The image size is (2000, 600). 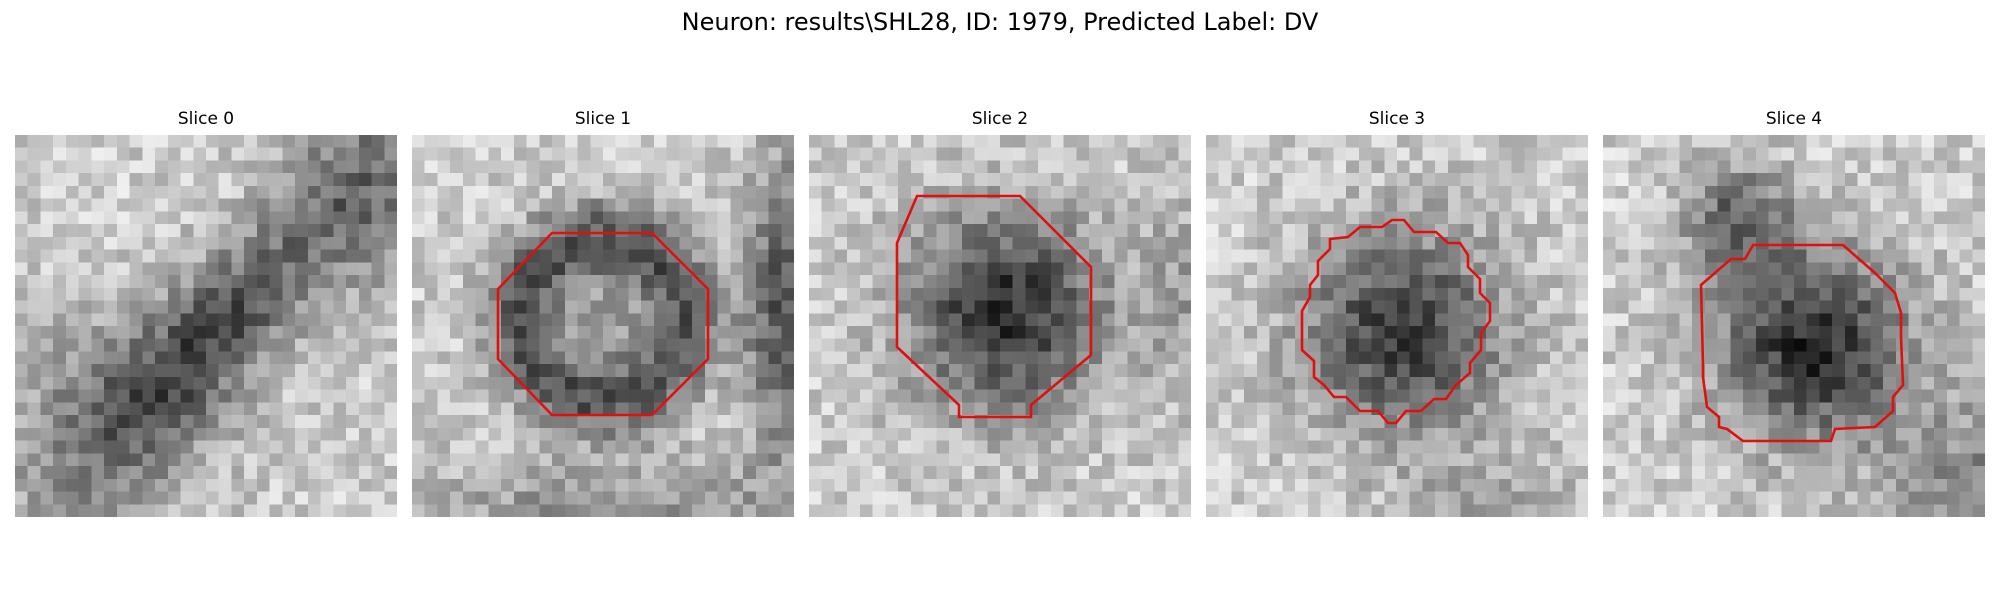 I want to click on slice-4-title: Slice 4, so click(x=1794, y=119).